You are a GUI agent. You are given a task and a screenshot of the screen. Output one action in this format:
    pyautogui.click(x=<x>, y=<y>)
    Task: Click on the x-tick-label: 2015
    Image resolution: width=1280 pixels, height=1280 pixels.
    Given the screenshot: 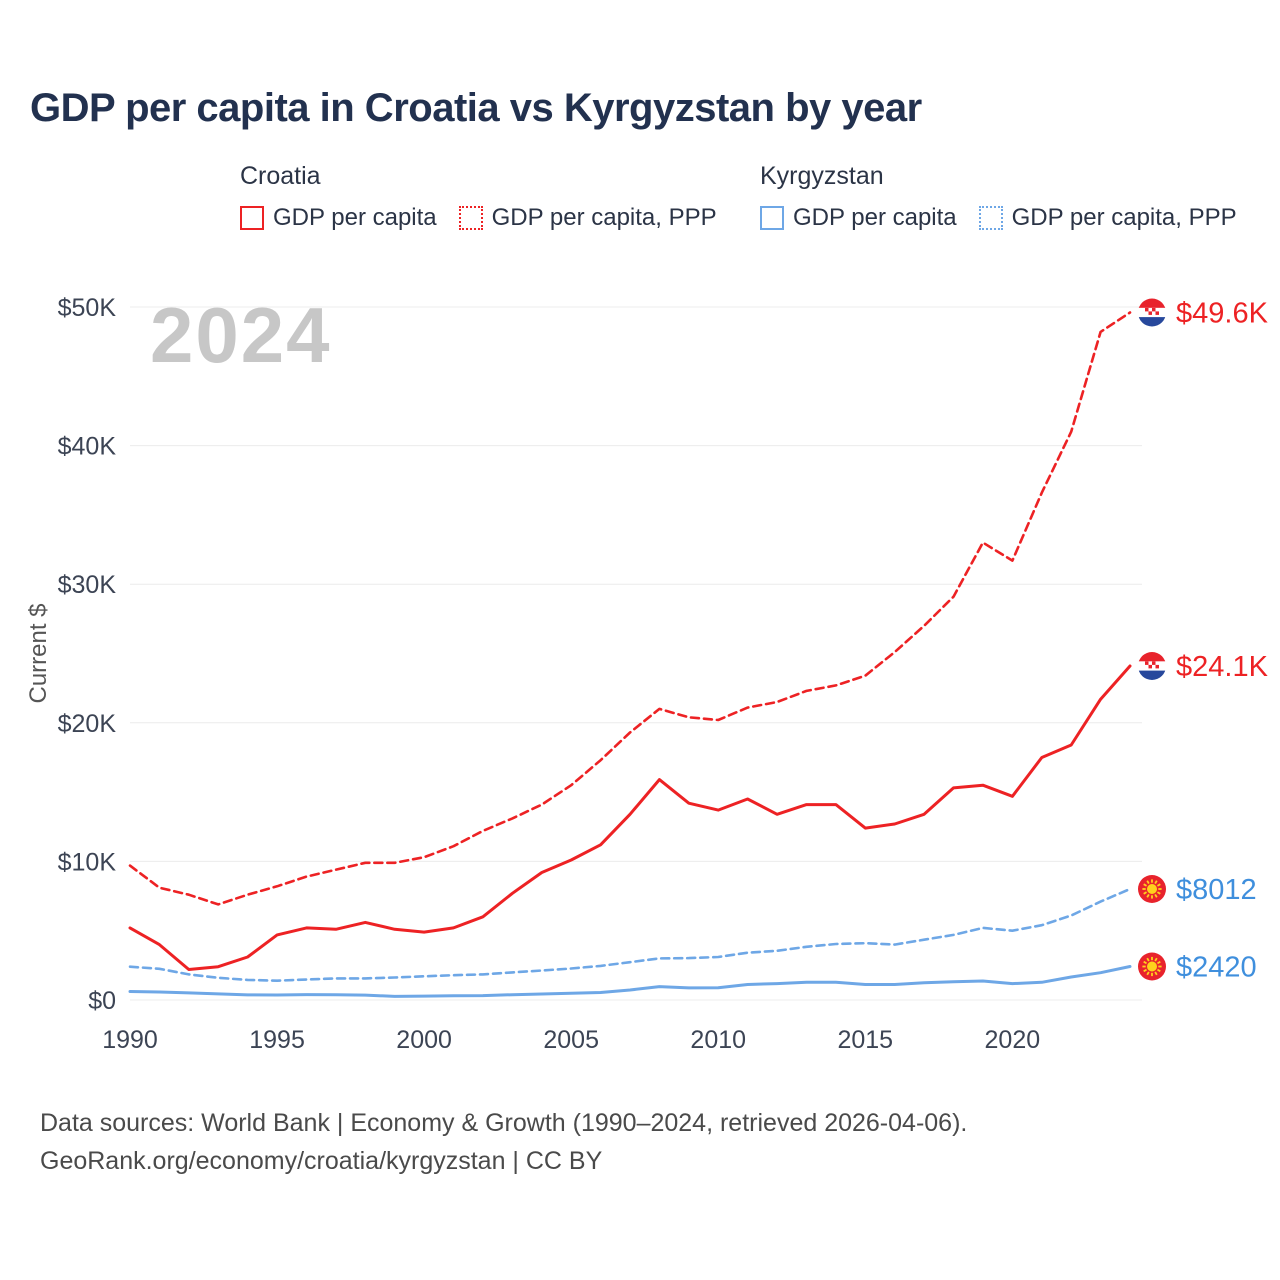 What is the action you would take?
    pyautogui.click(x=865, y=1040)
    